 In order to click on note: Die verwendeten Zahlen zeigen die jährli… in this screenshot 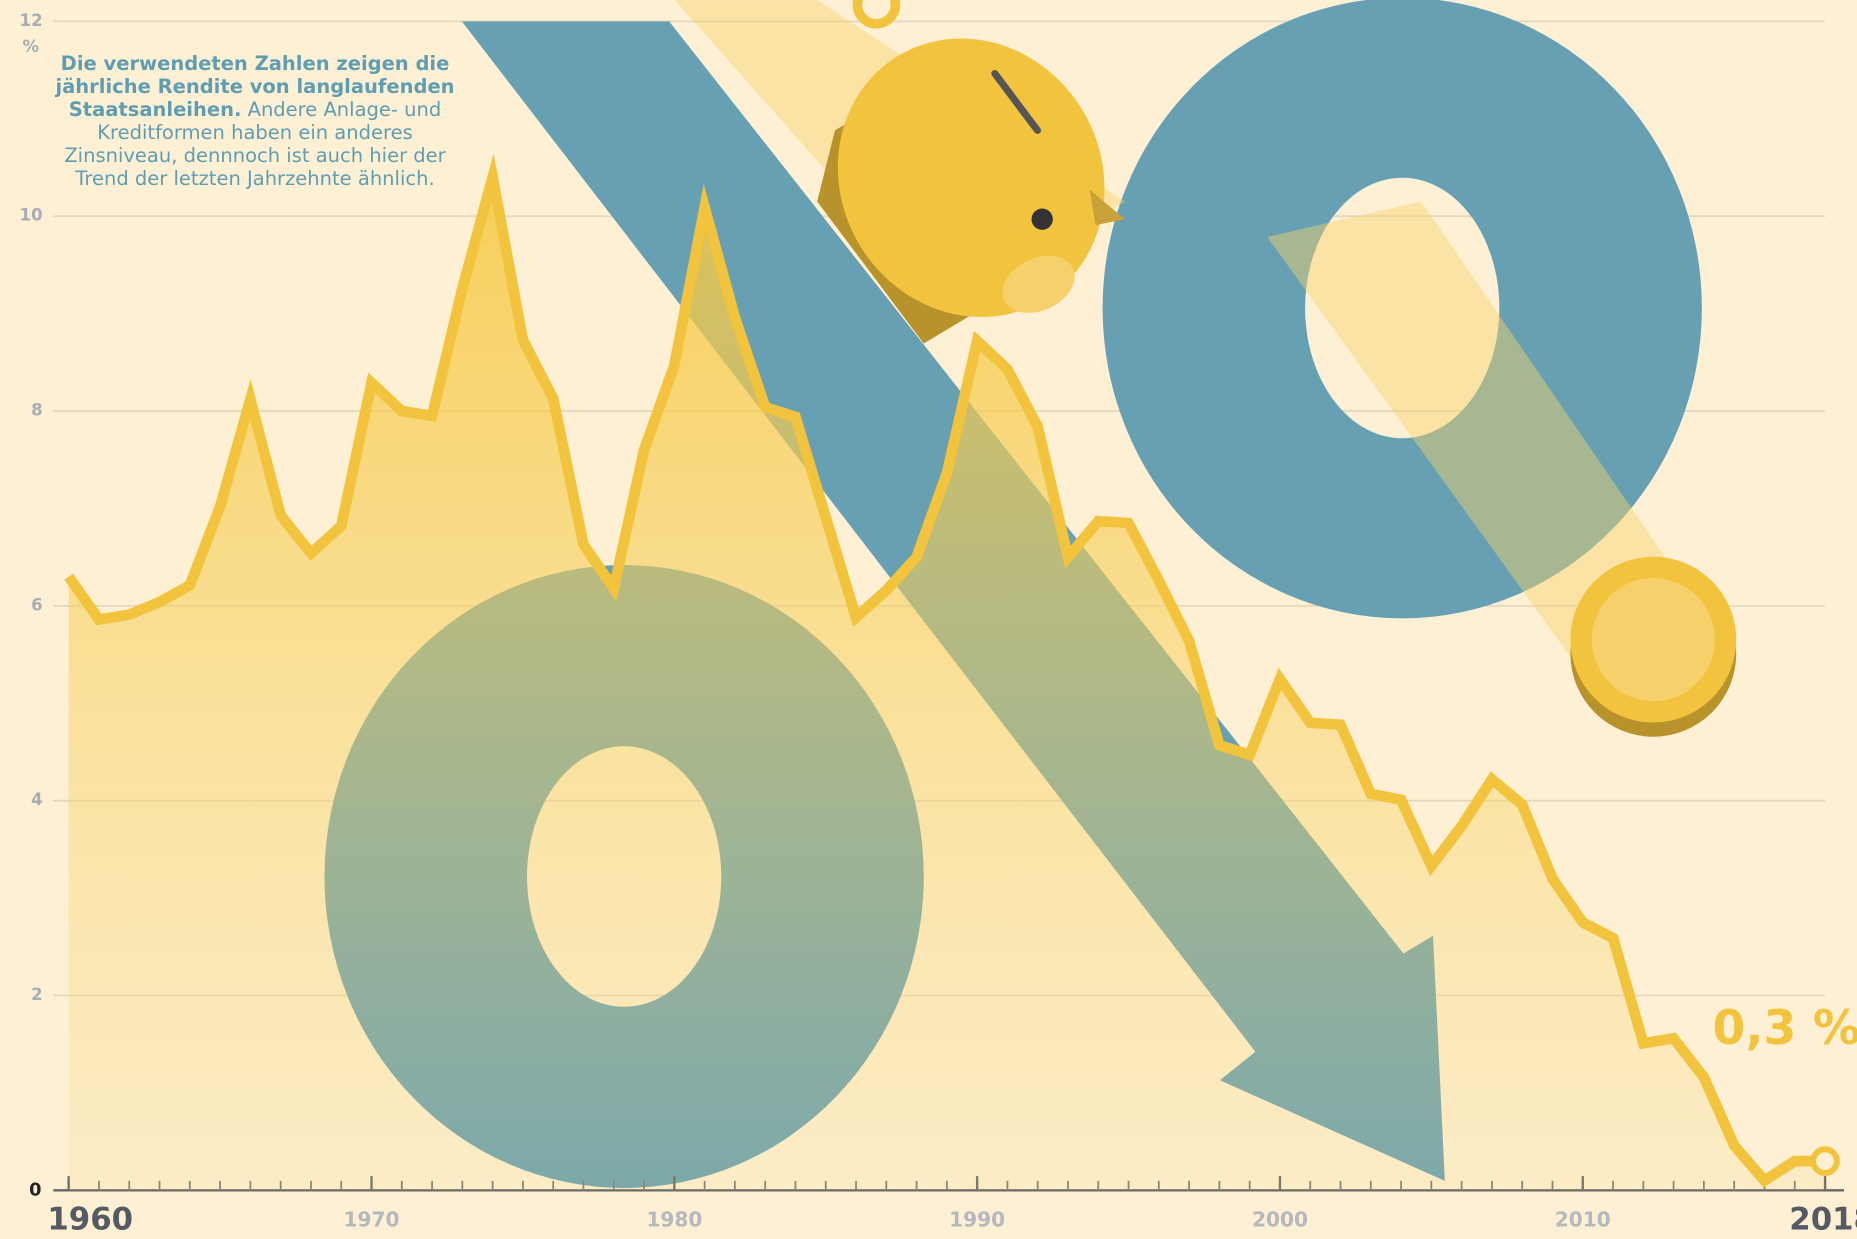, I will do `click(255, 121)`.